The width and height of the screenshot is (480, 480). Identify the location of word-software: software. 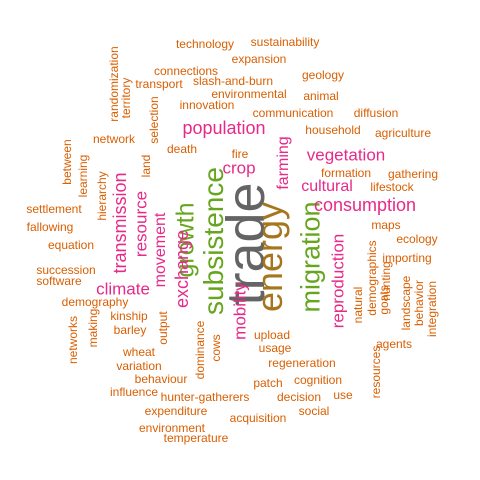
(59, 281).